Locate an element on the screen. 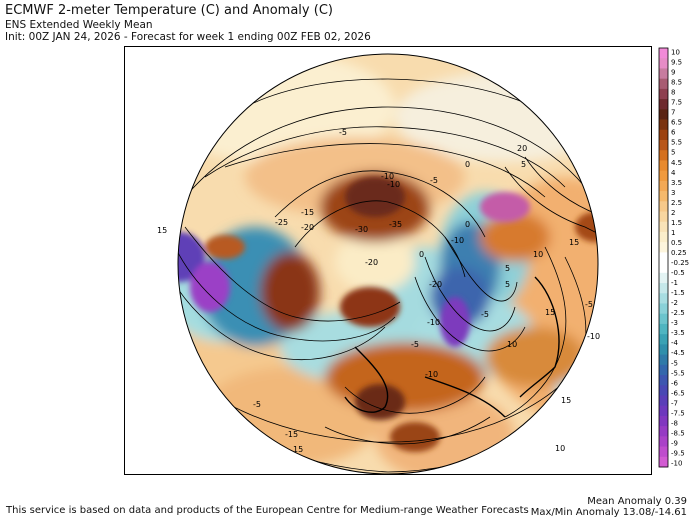 The height and width of the screenshot is (518, 691). colorbar-tick-label: -9.5 is located at coordinates (678, 453).